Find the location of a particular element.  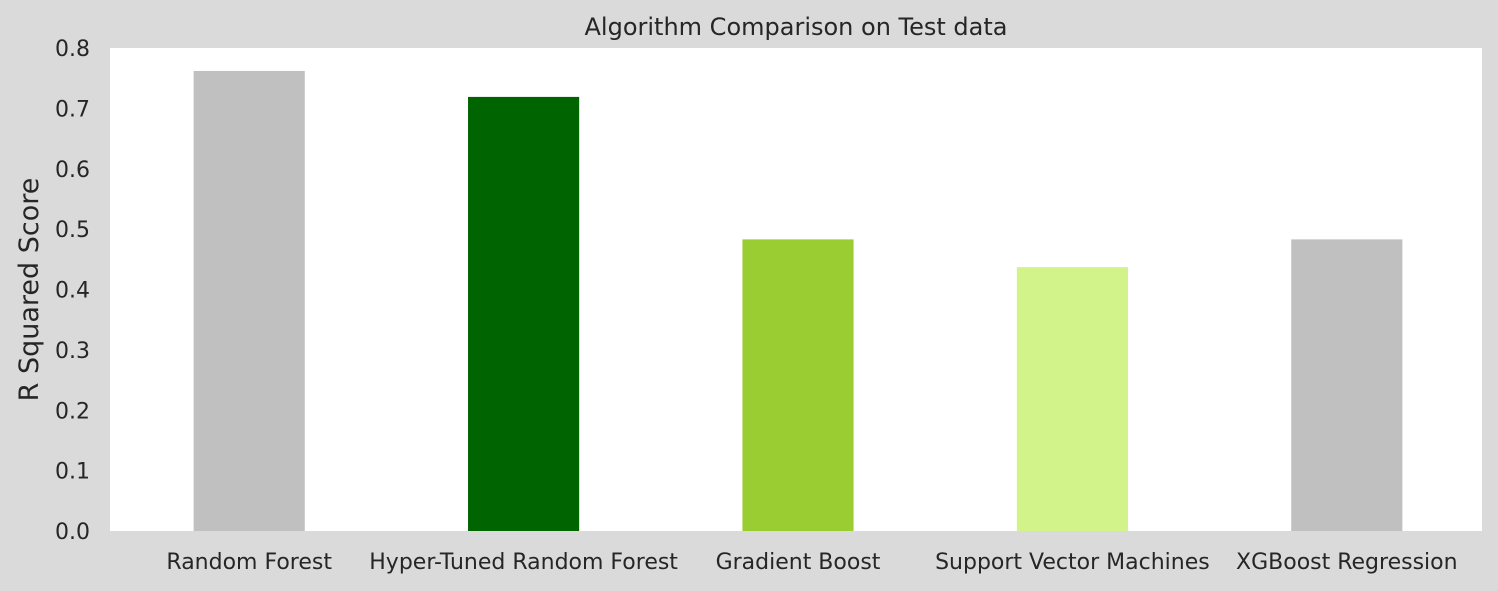

y-axis-label: R Squared Score is located at coordinates (29, 290).